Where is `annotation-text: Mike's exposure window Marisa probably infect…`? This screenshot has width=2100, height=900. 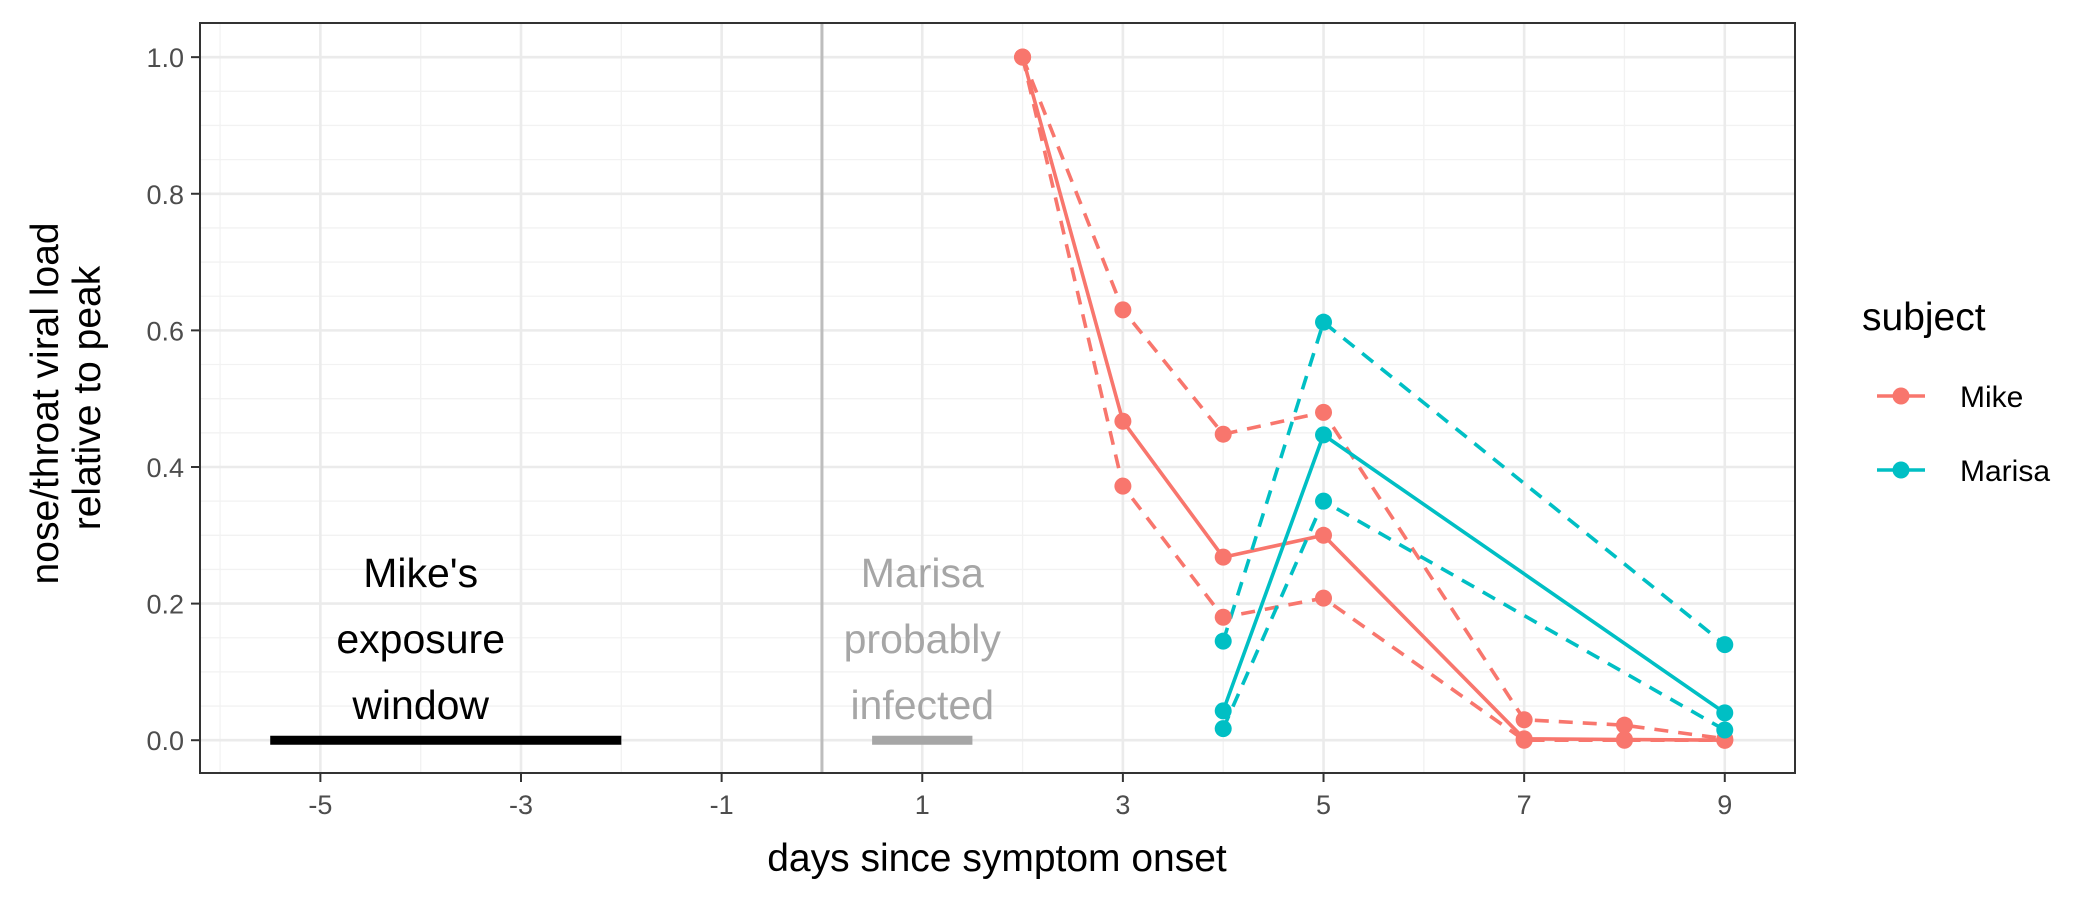
annotation-text: Mike's exposure window Marisa probably infect… is located at coordinates (668, 639).